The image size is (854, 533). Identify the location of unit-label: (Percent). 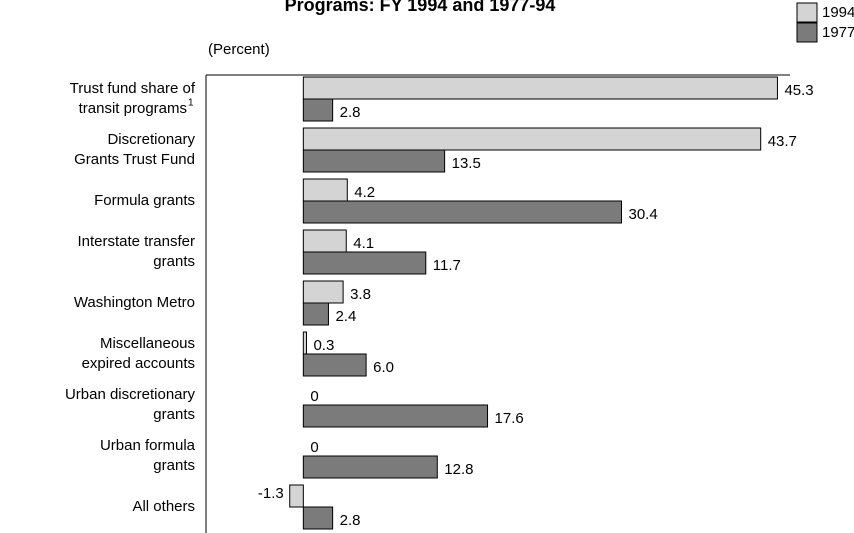
(239, 49).